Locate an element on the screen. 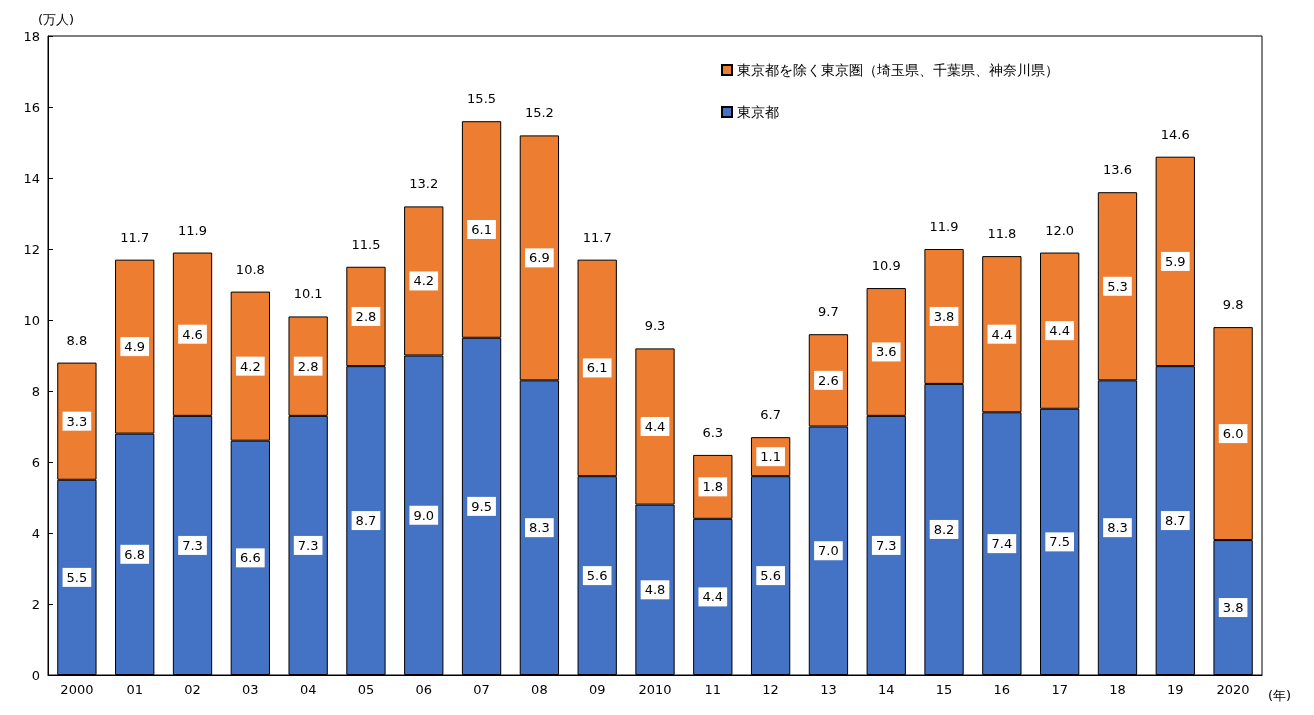 This screenshot has width=1314, height=715. total-label: 12.0 is located at coordinates (1060, 230).